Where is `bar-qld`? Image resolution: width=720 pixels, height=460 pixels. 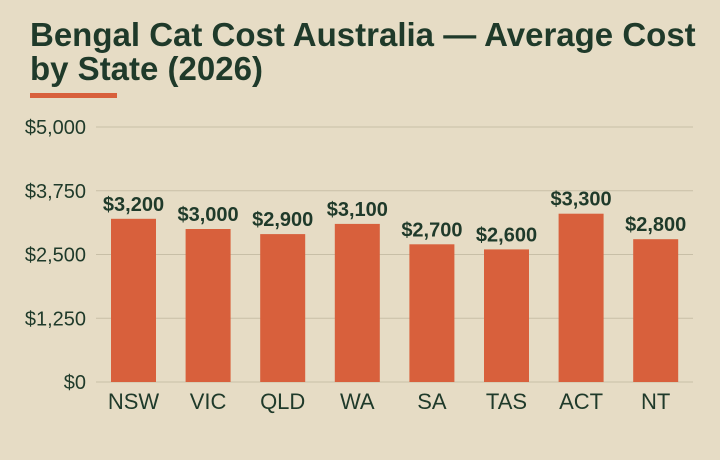 bar-qld is located at coordinates (283, 308).